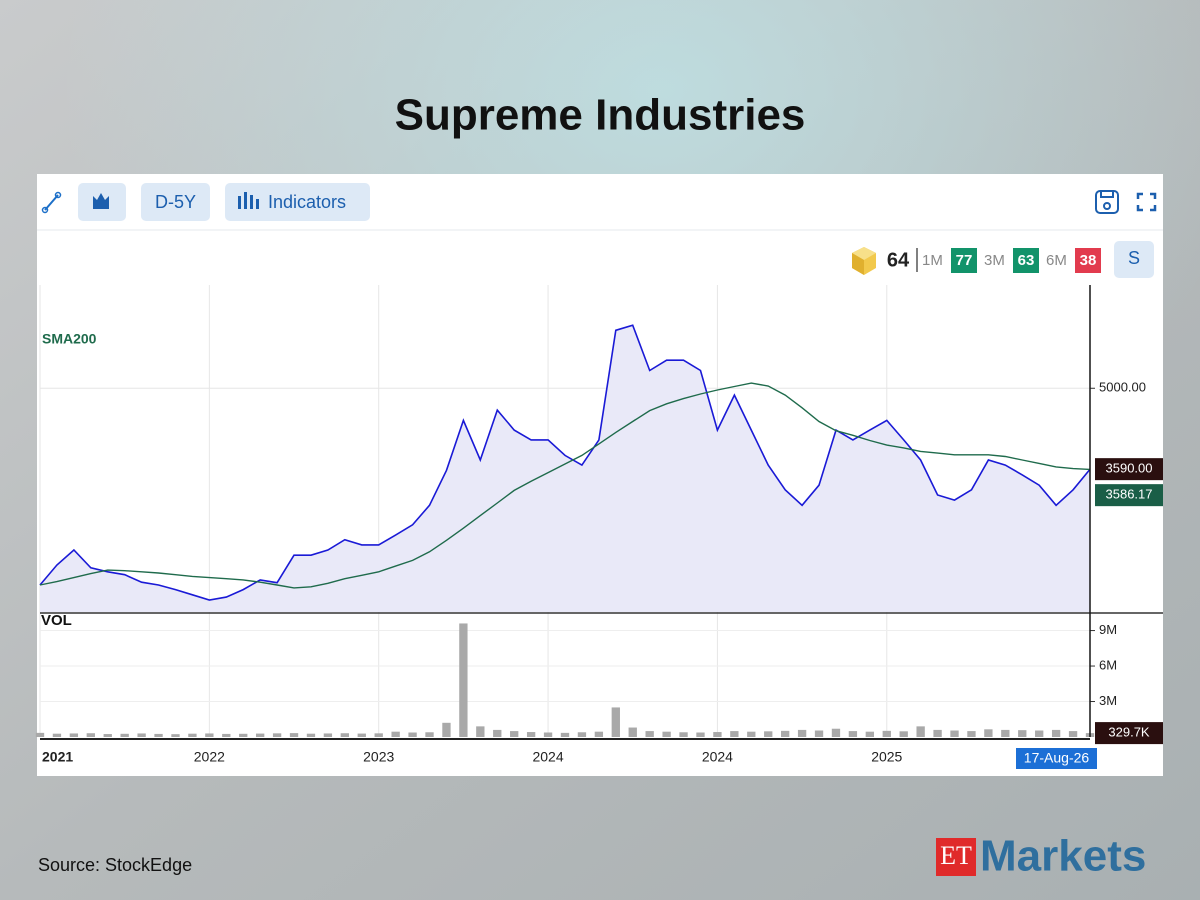 This screenshot has width=1200, height=900. I want to click on x-tick-label: 2022, so click(209, 757).